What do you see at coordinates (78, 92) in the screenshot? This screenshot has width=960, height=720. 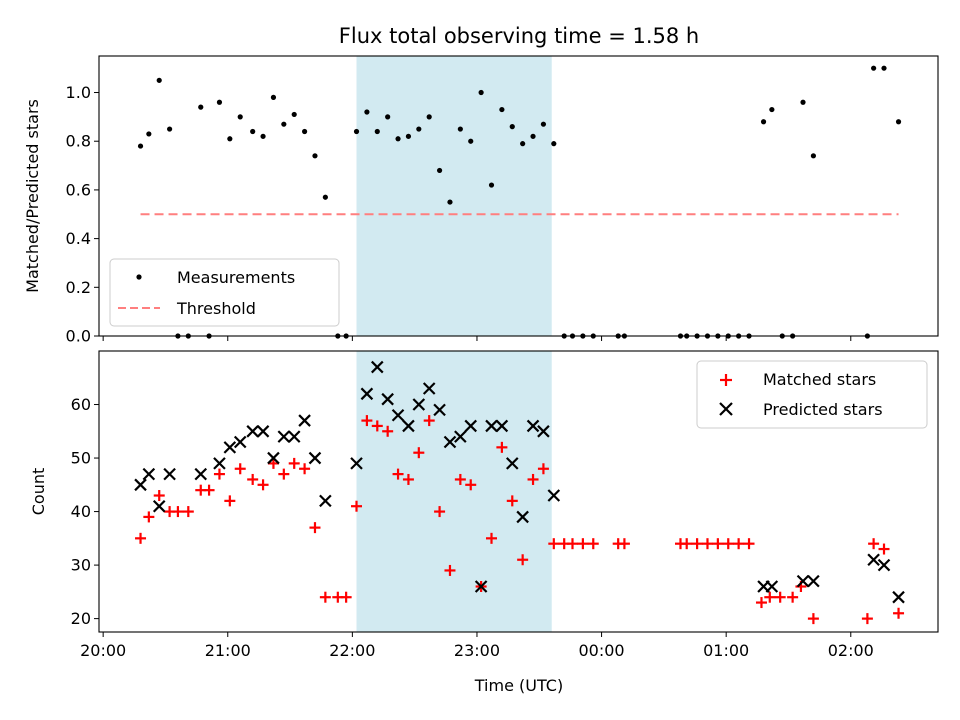 I see `y-tick-label: 1.0` at bounding box center [78, 92].